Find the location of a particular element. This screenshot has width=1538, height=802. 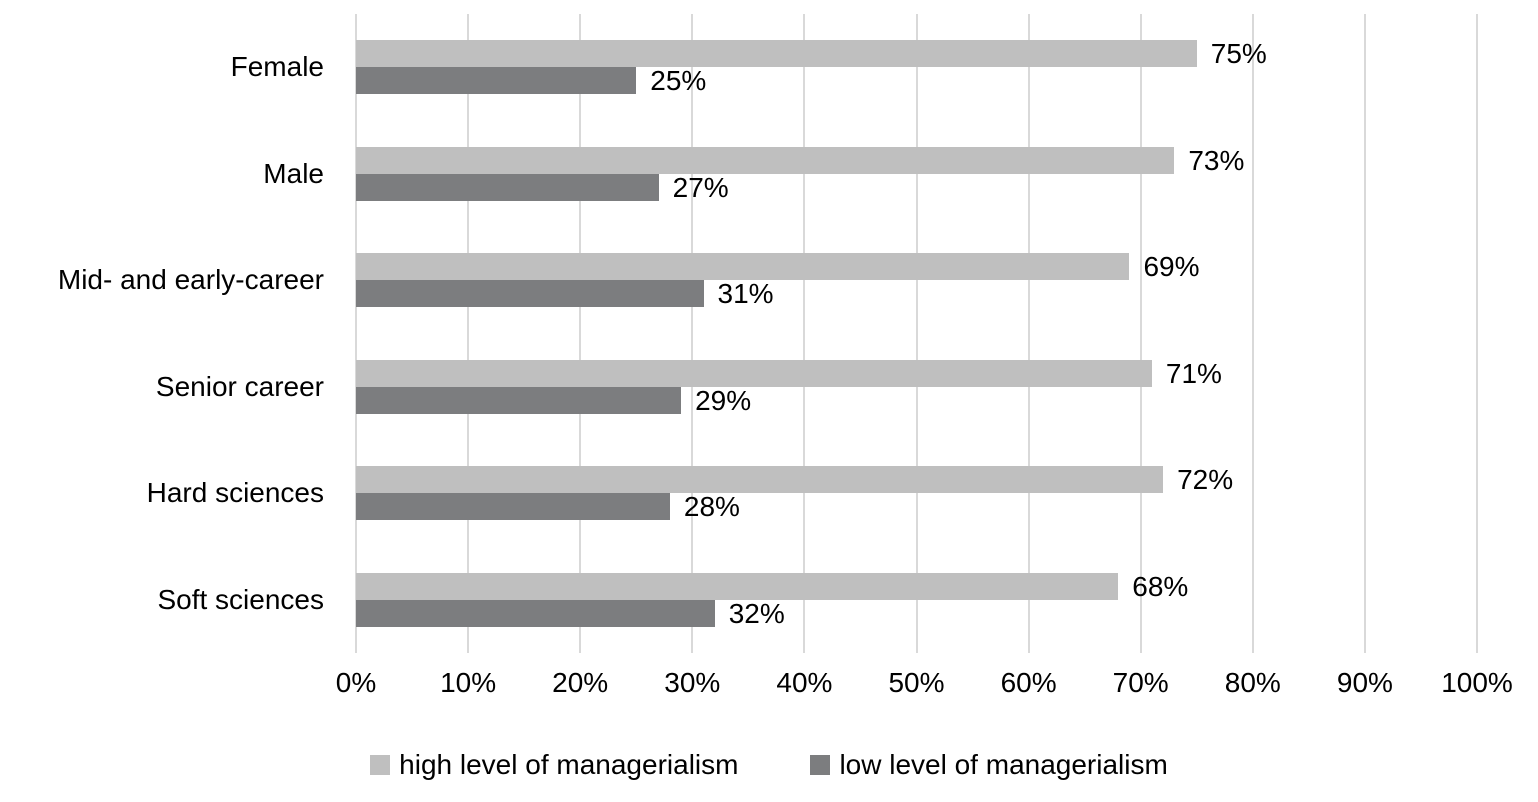

category-label: Soft sciences is located at coordinates (240, 599).